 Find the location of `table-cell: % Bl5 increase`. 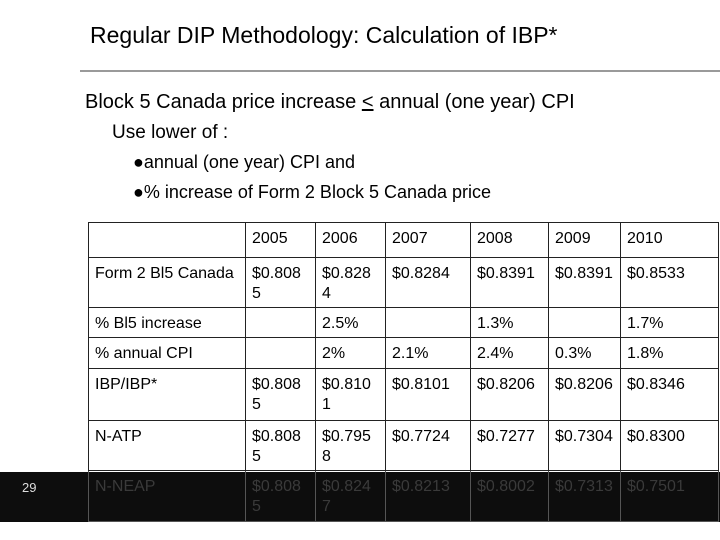

table-cell: % Bl5 increase is located at coordinates (167, 322).